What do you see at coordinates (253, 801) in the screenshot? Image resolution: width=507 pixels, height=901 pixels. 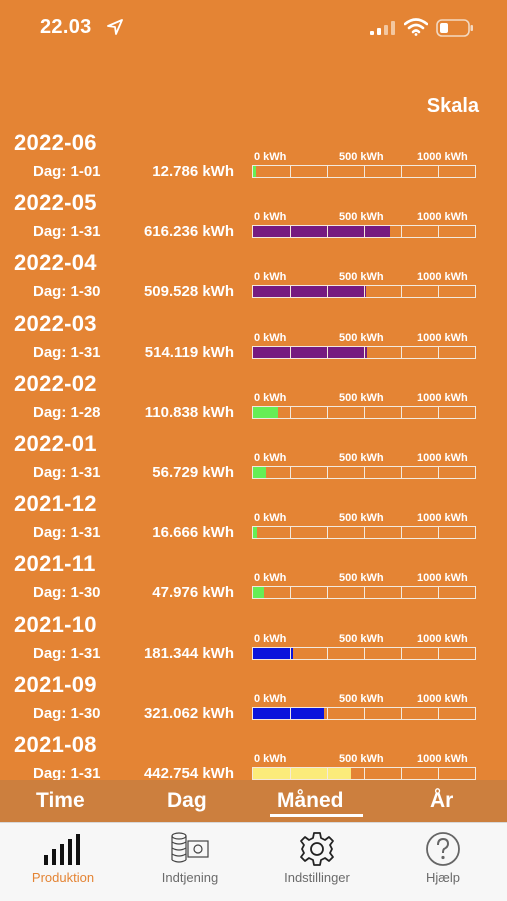 I see `period-selector: Time Dag Måned År` at bounding box center [253, 801].